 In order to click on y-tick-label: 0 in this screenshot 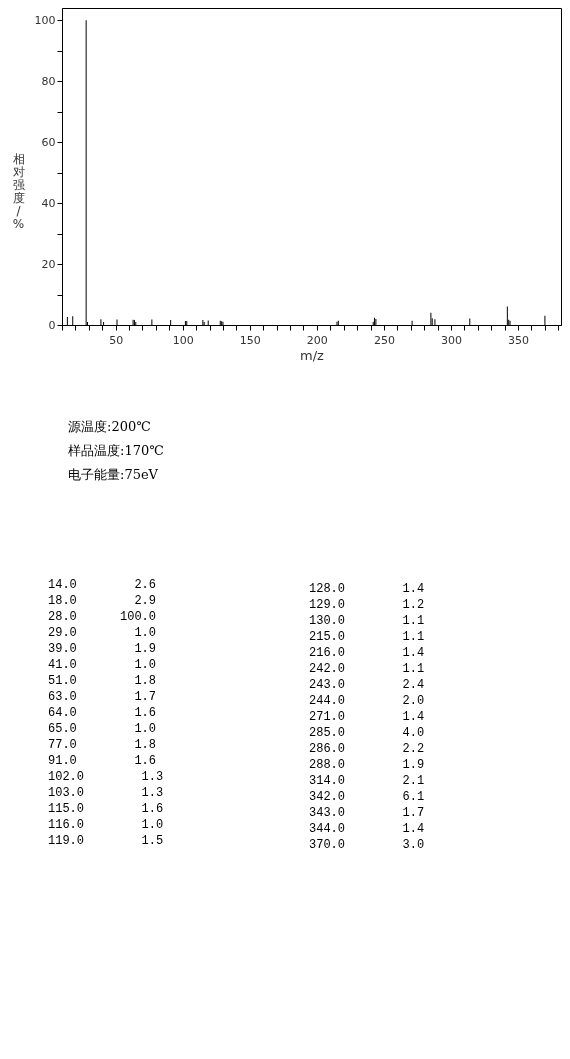, I will do `click(52, 325)`.